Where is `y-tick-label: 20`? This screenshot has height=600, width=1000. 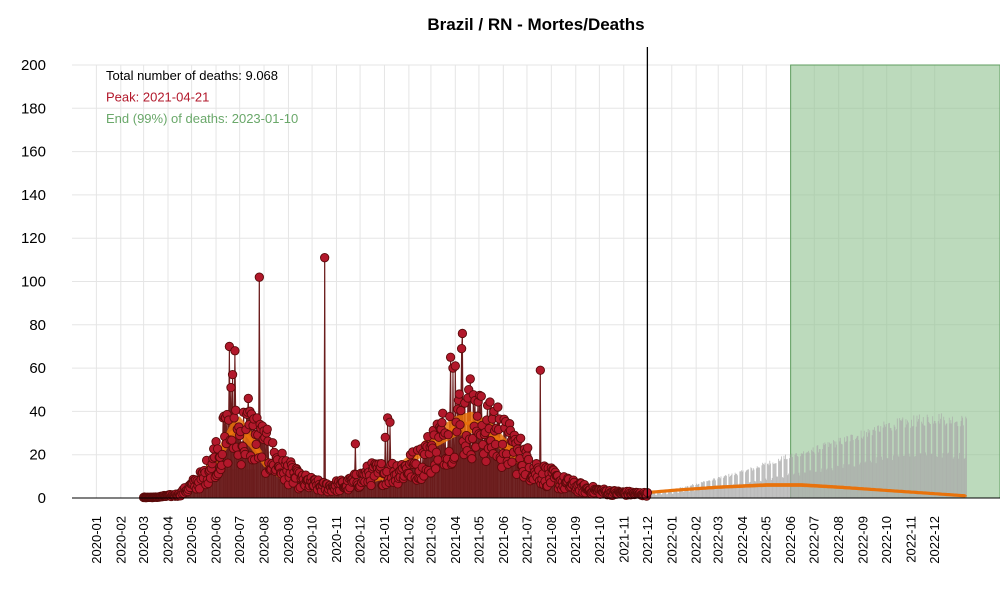 y-tick-label: 20 is located at coordinates (37, 455).